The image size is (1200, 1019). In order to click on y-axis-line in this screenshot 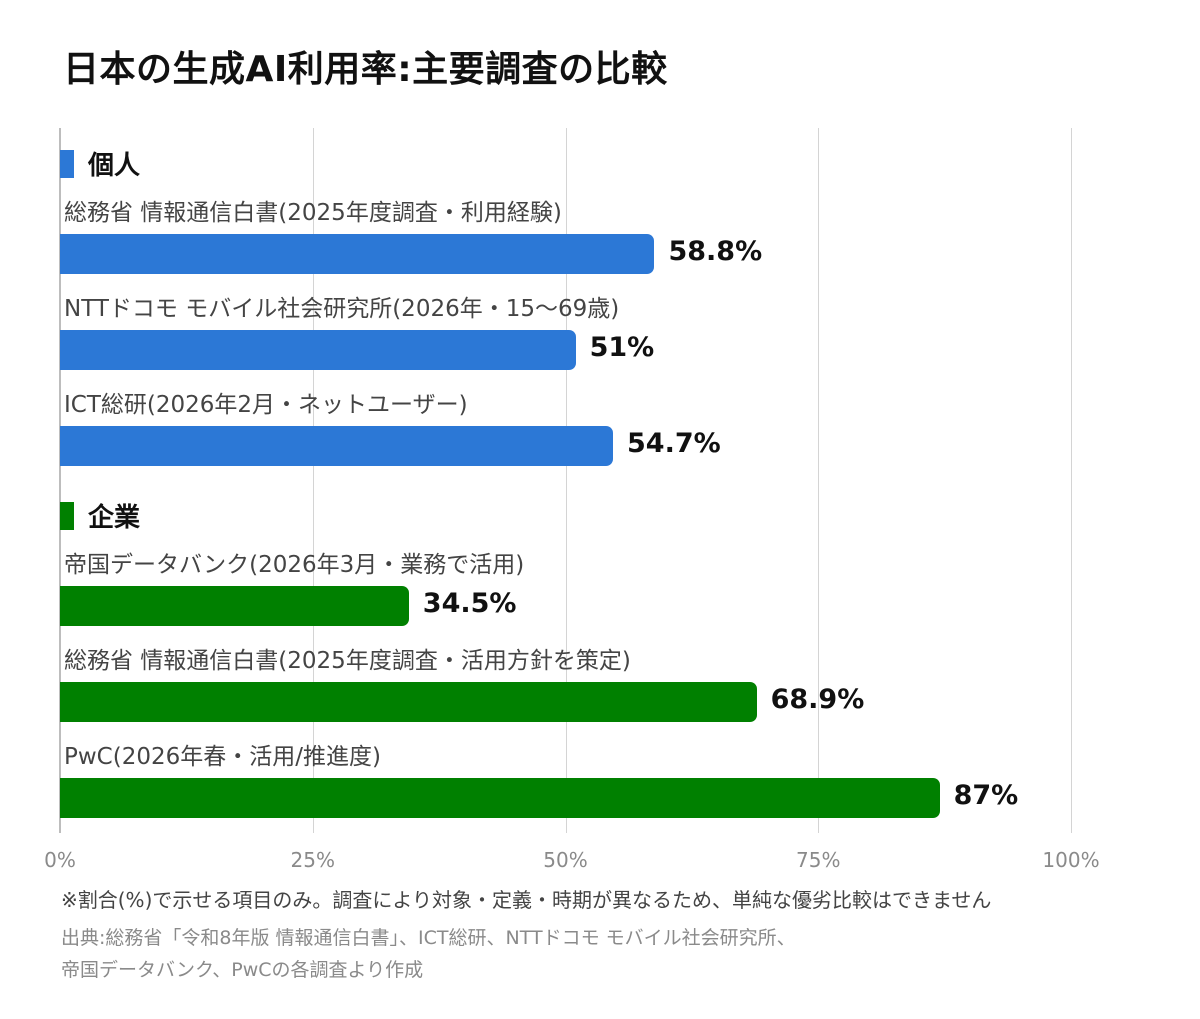, I will do `click(60, 480)`.